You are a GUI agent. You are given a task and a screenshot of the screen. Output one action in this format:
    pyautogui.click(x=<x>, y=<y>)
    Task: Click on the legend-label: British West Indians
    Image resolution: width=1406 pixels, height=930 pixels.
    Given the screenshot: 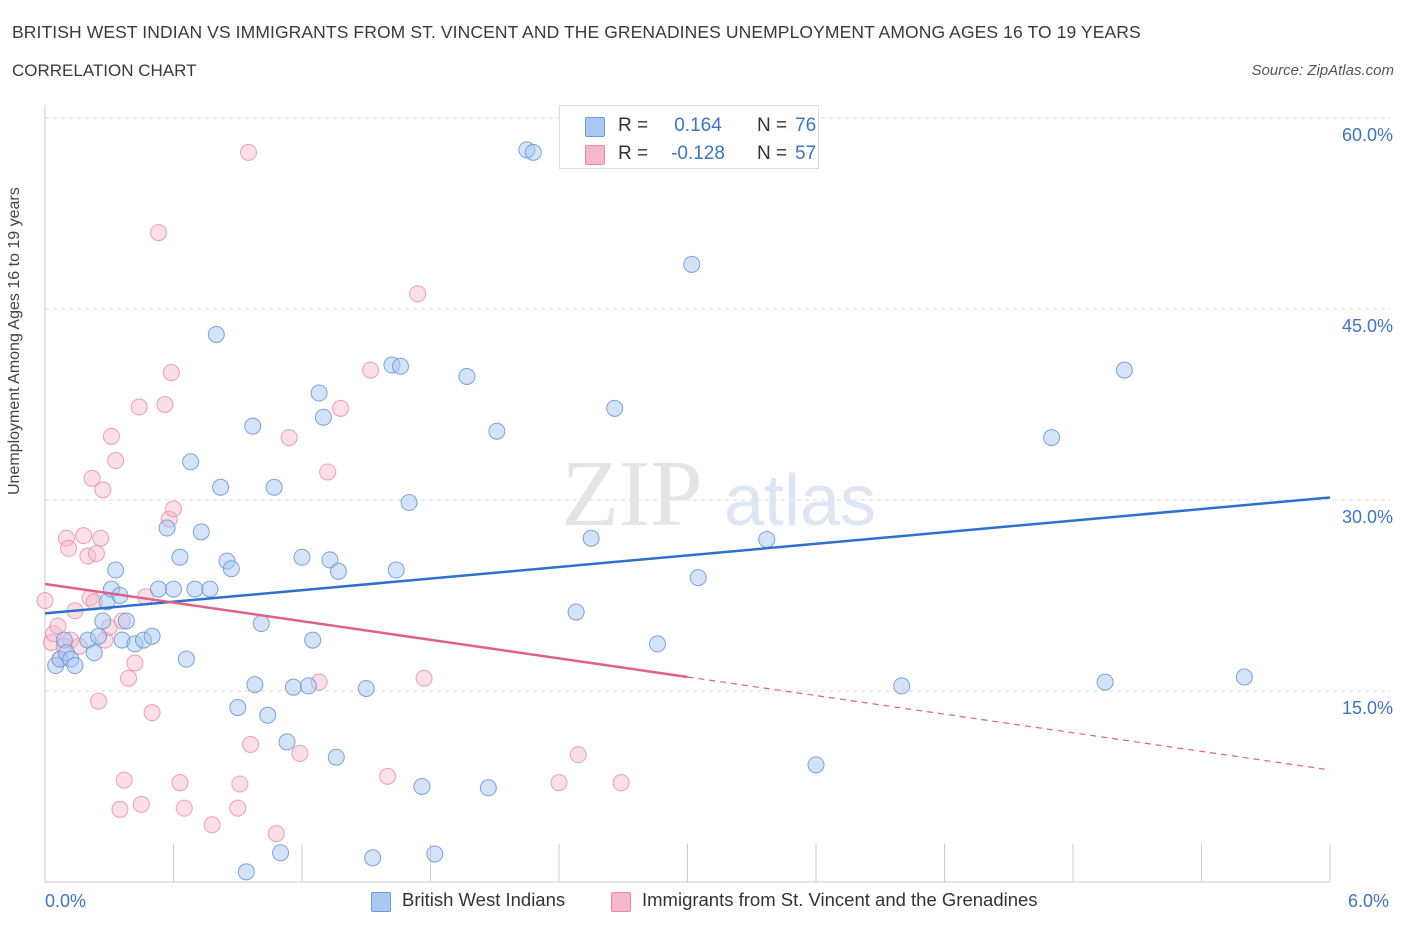 What is the action you would take?
    pyautogui.click(x=484, y=899)
    